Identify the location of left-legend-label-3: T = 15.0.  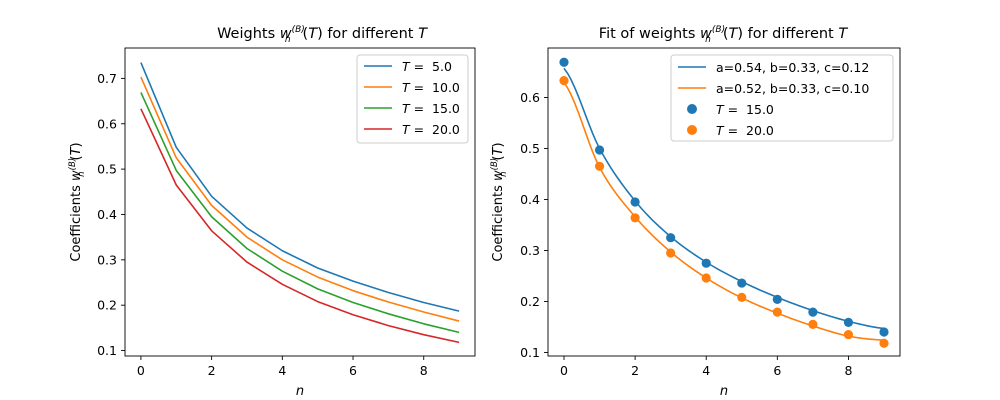
(431, 108).